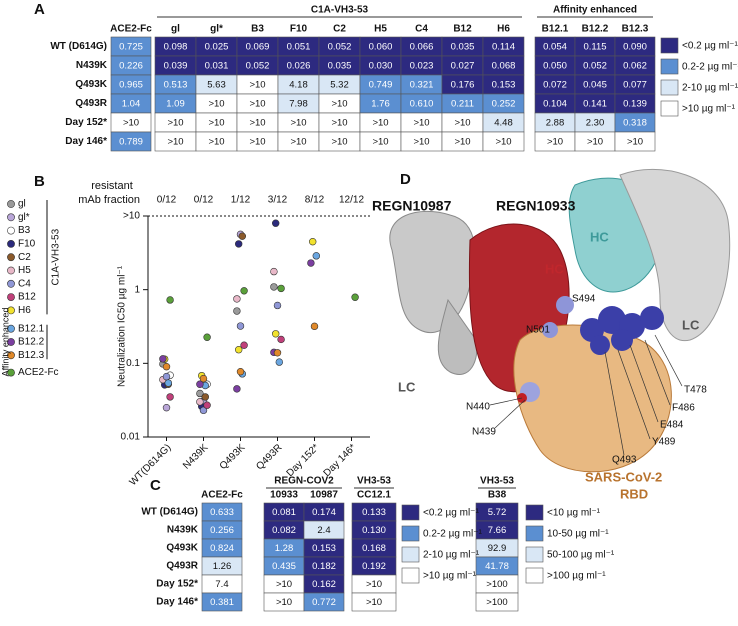 Image resolution: width=738 pixels, height=626 pixels. I want to click on cell-value: 0.115, so click(594, 47).